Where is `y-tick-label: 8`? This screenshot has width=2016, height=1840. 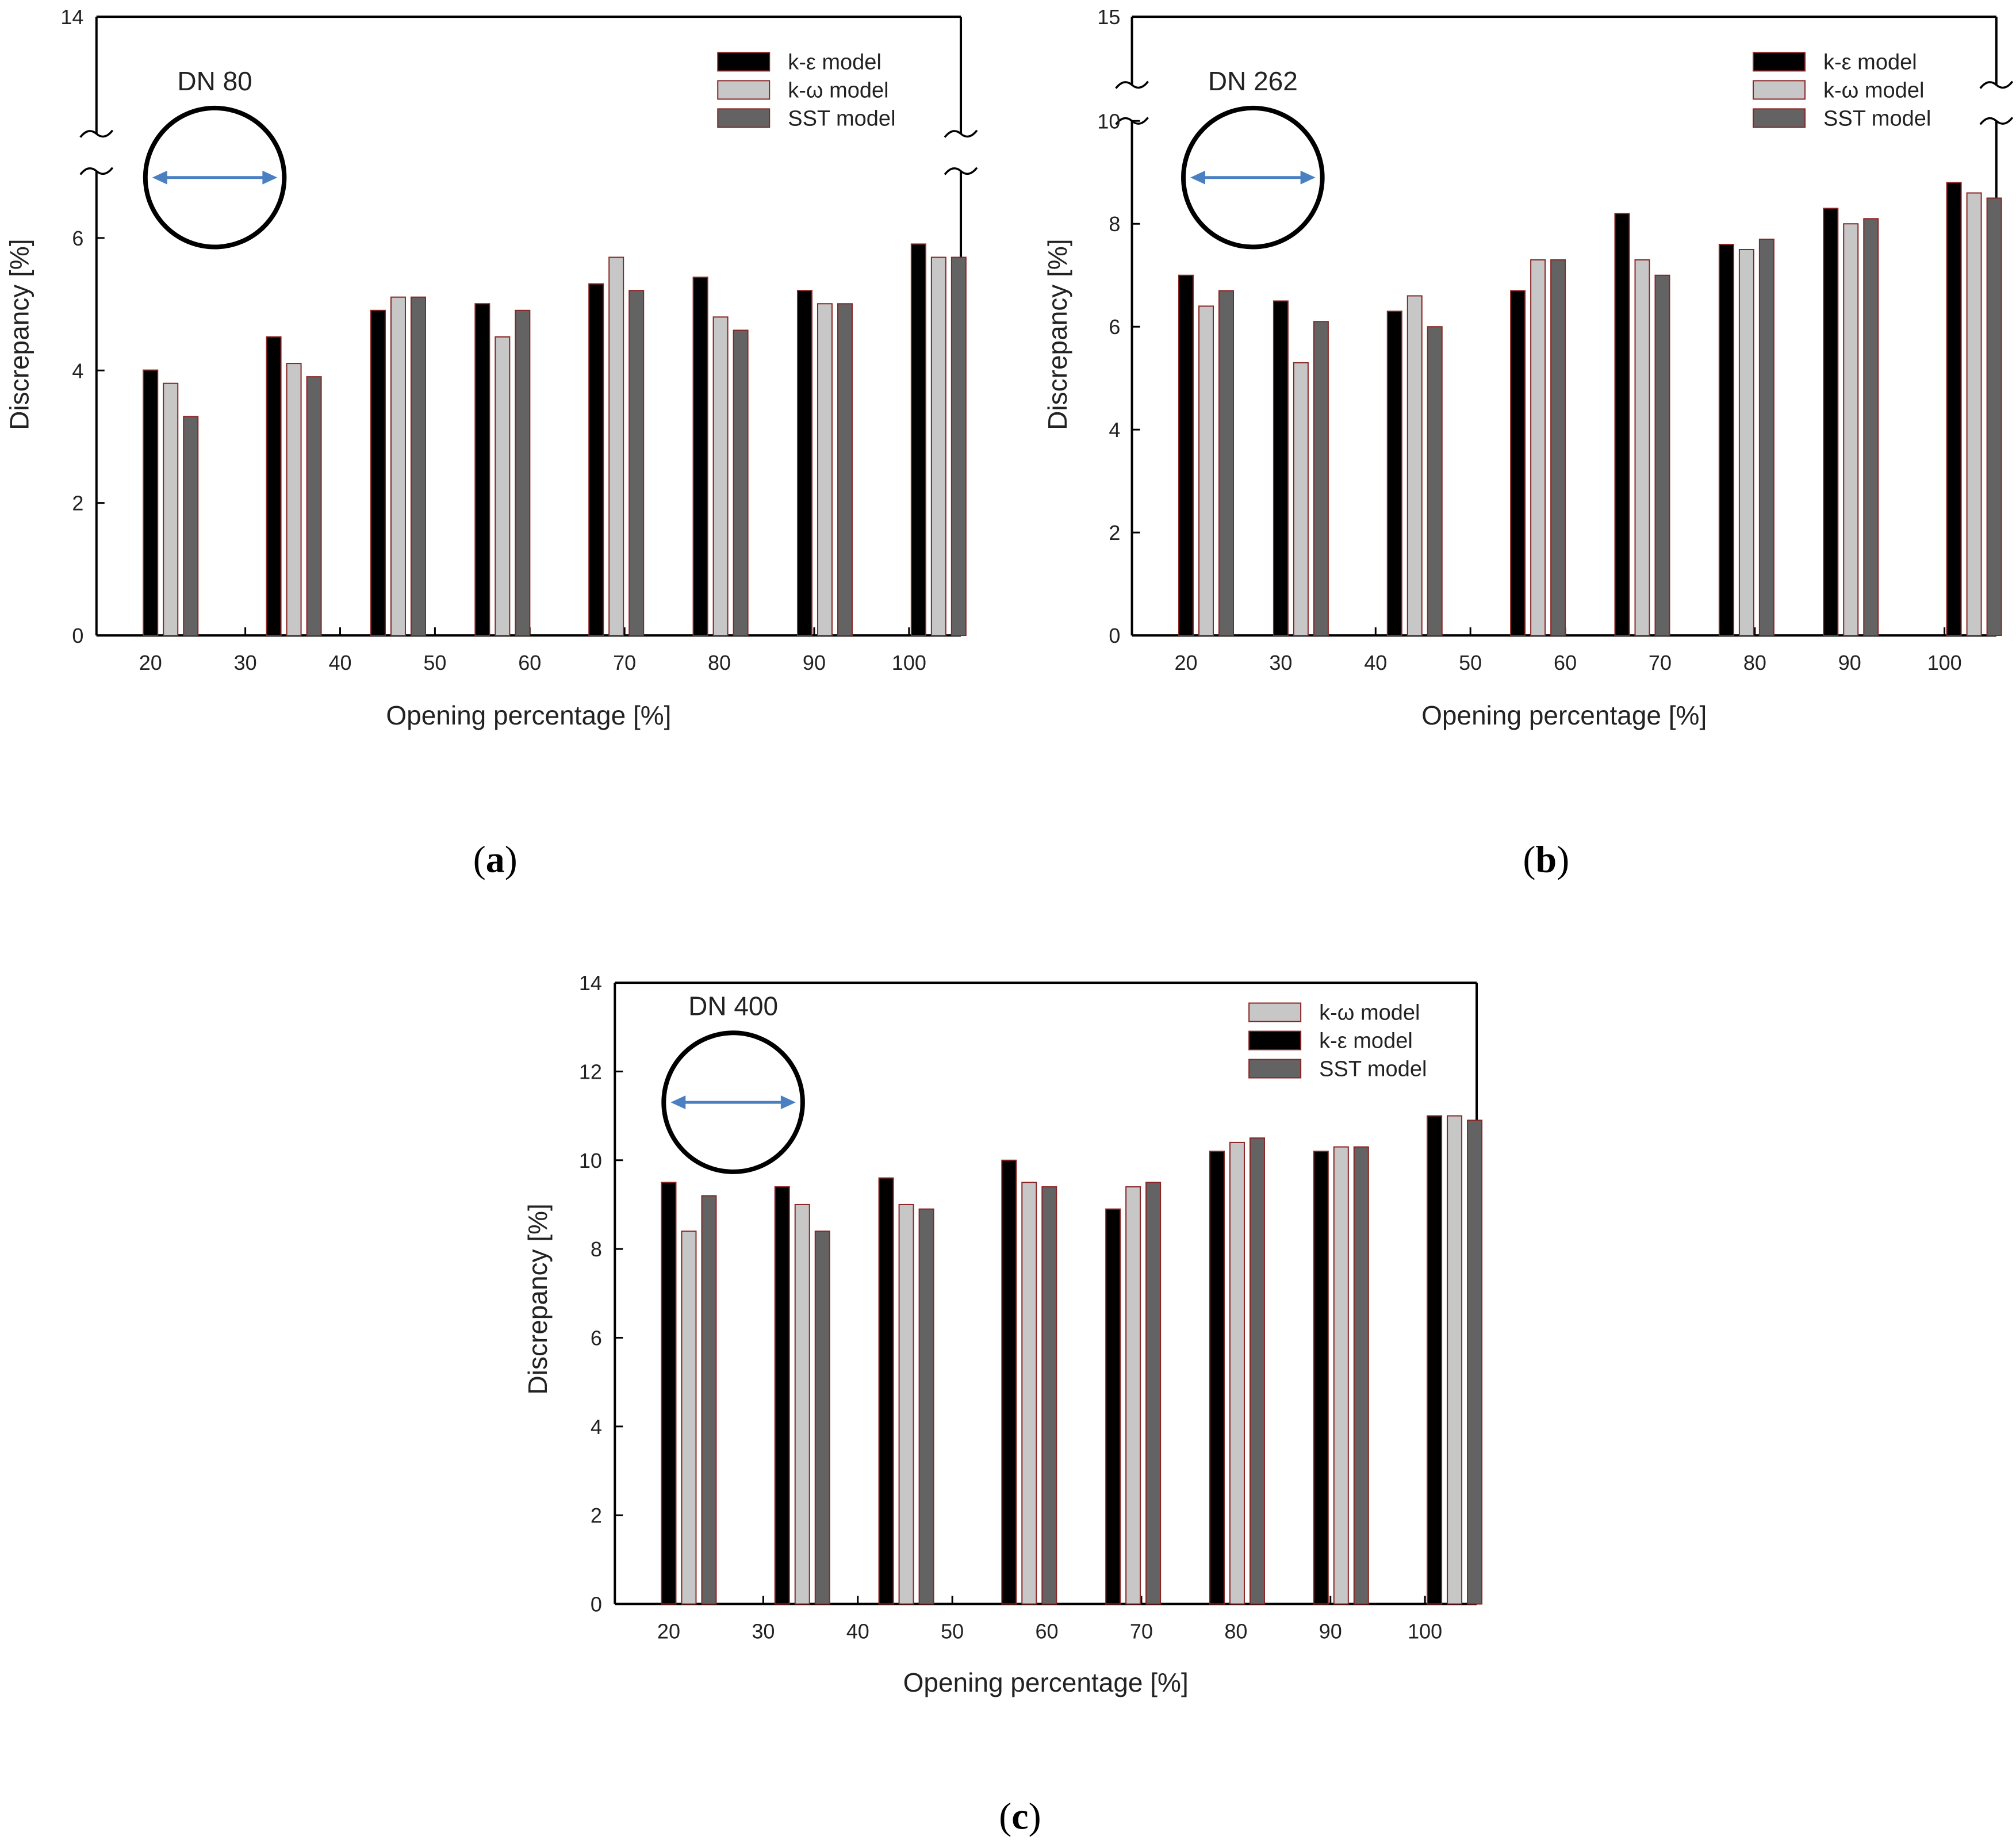
y-tick-label: 8 is located at coordinates (596, 1249).